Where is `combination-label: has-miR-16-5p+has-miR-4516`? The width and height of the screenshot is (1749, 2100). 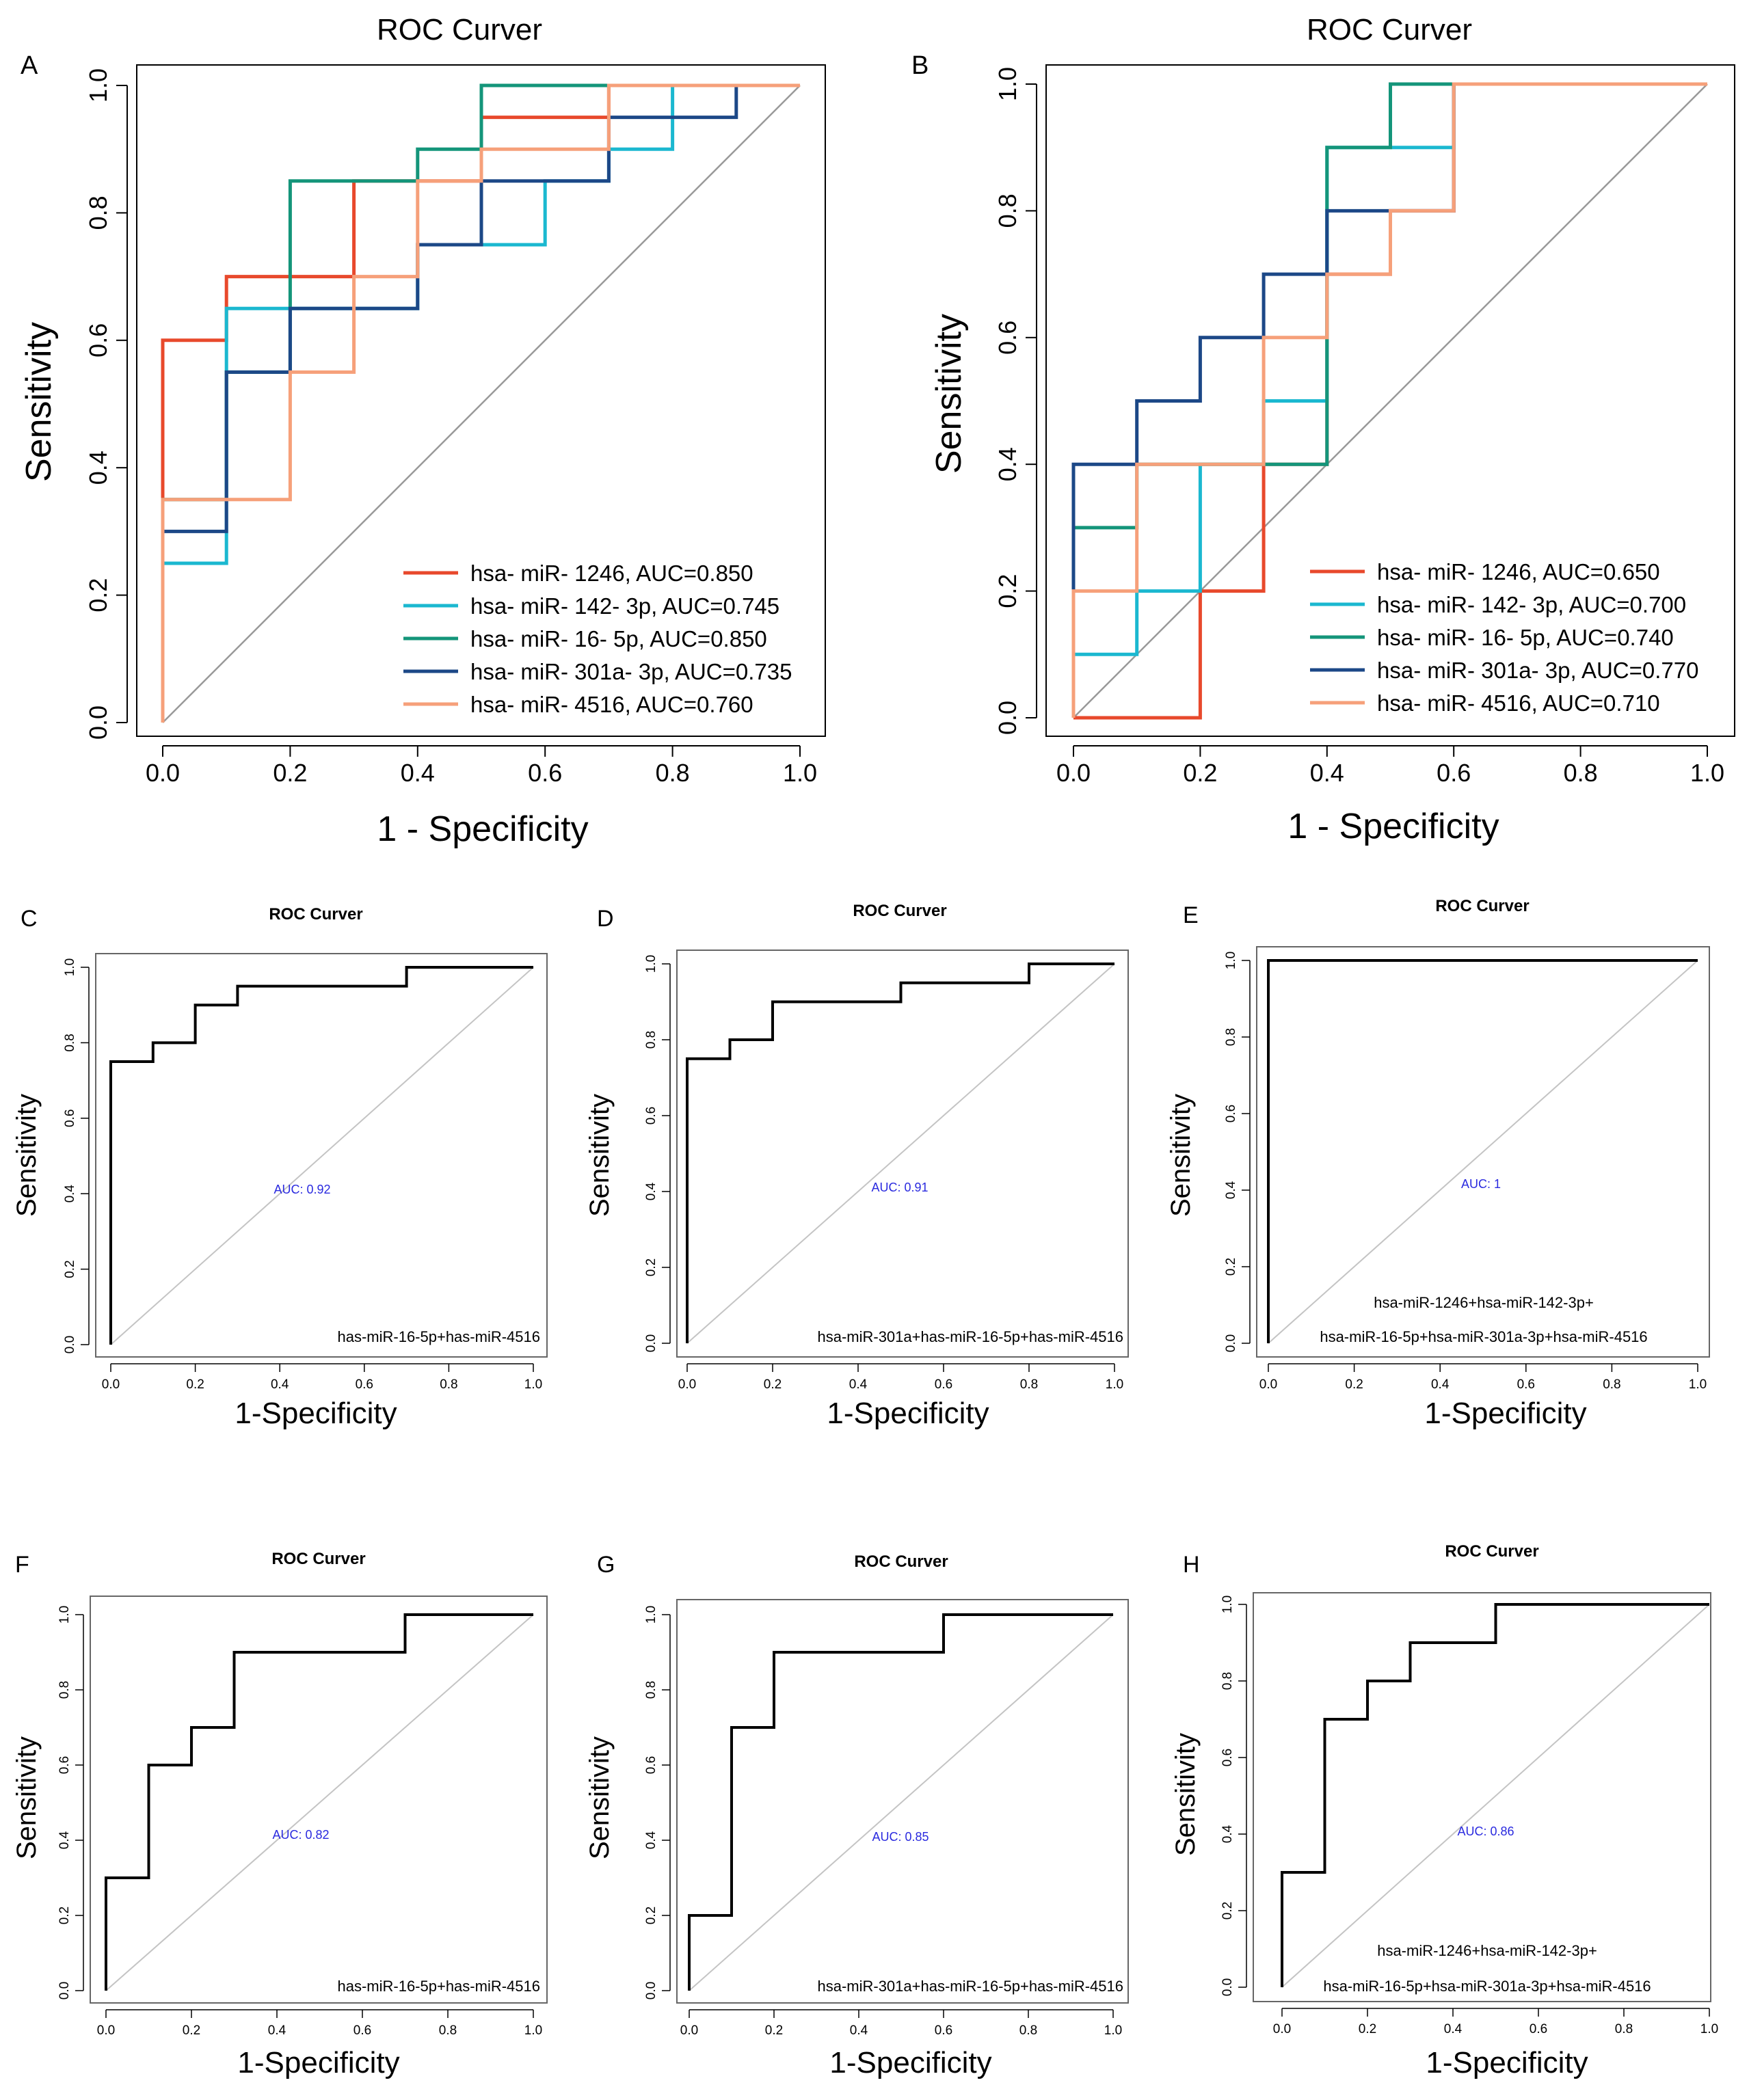
combination-label: has-miR-16-5p+has-miR-4516 is located at coordinates (438, 1986).